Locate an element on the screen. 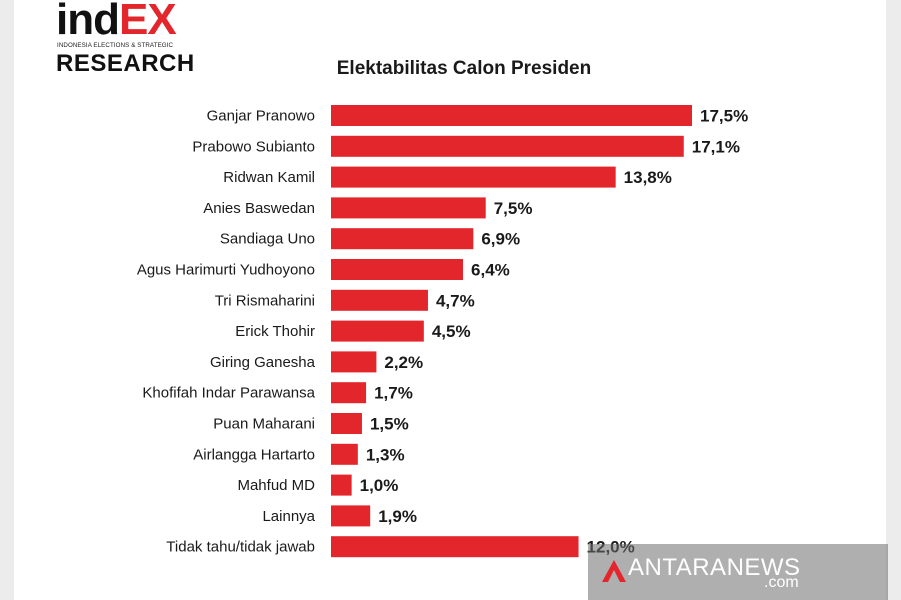 The width and height of the screenshot is (901, 600). category-label: Puan Maharani is located at coordinates (264, 424).